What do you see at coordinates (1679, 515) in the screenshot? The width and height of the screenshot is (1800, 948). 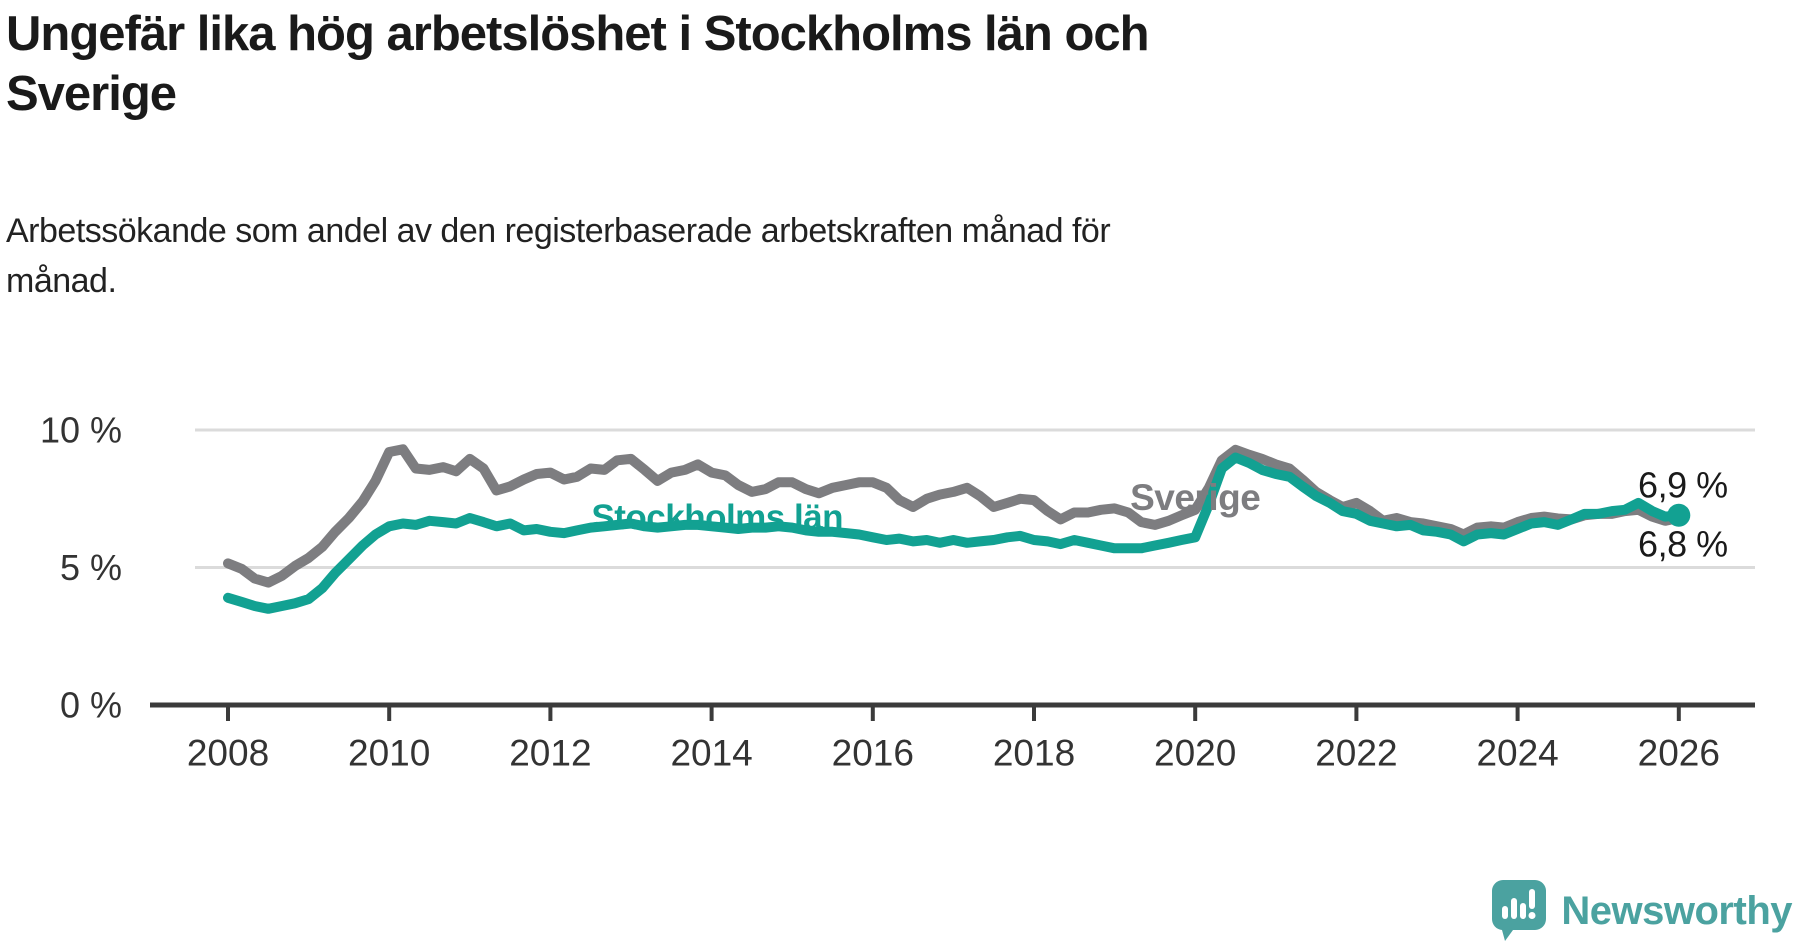 I see `series-end-dot` at bounding box center [1679, 515].